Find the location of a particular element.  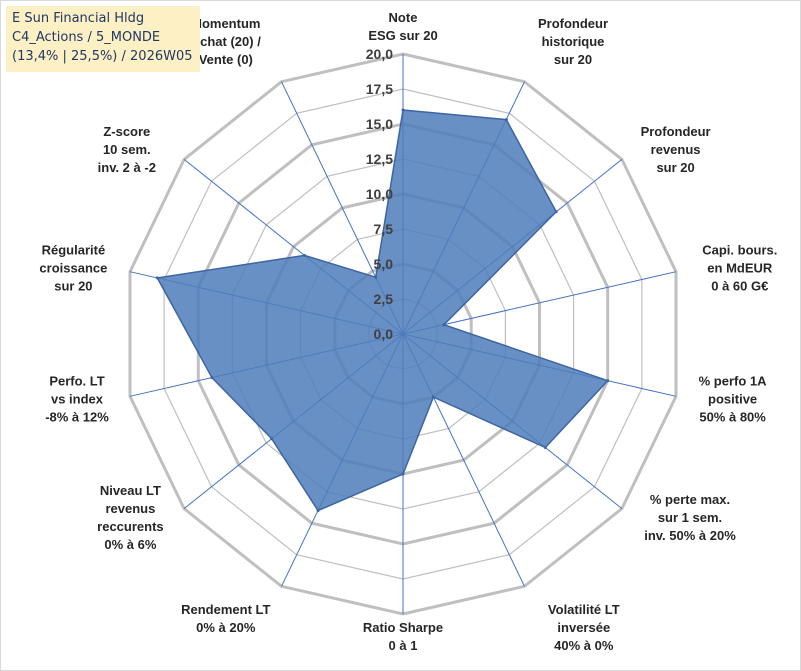

category-label-4: % perfo 1A positive 50% à 80% is located at coordinates (733, 399).